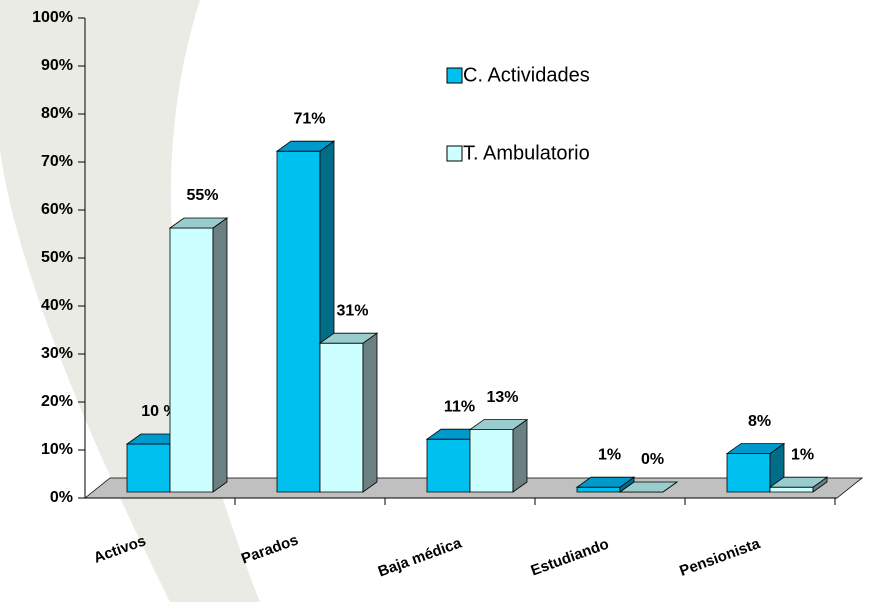 Image resolution: width=883 pixels, height=602 pixels. What do you see at coordinates (57, 113) in the screenshot?
I see `y-tick-label: 80%` at bounding box center [57, 113].